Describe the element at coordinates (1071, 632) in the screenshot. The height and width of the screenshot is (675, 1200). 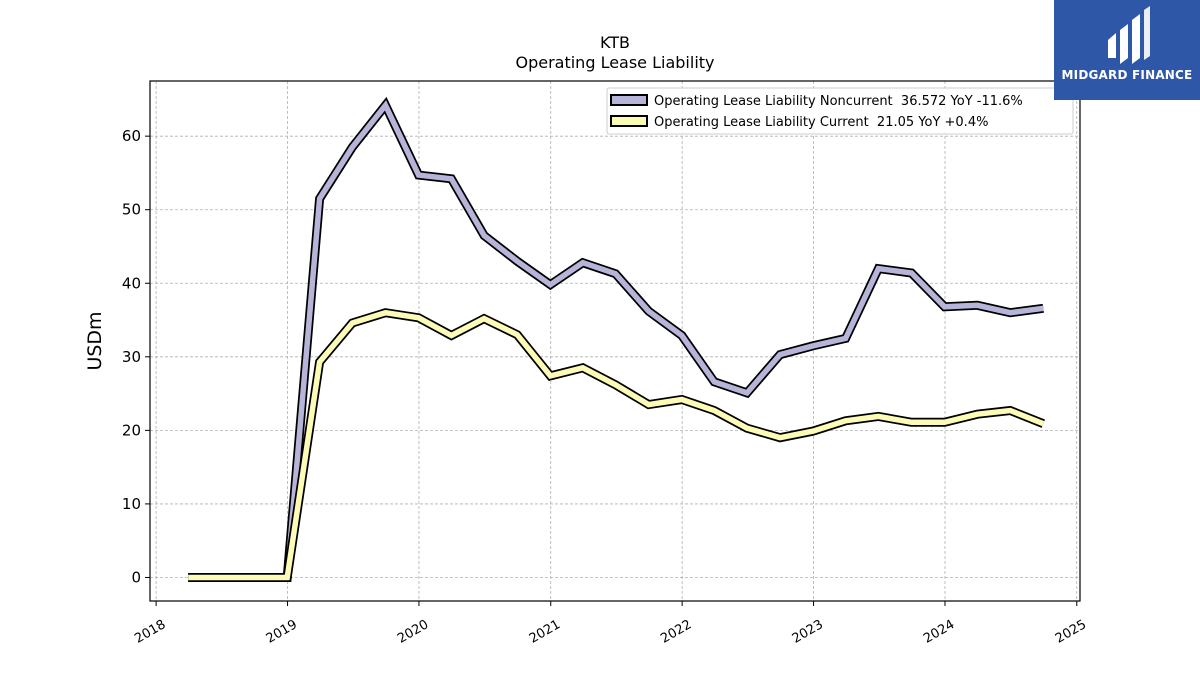
I see `x-tick-label: 2025` at that location.